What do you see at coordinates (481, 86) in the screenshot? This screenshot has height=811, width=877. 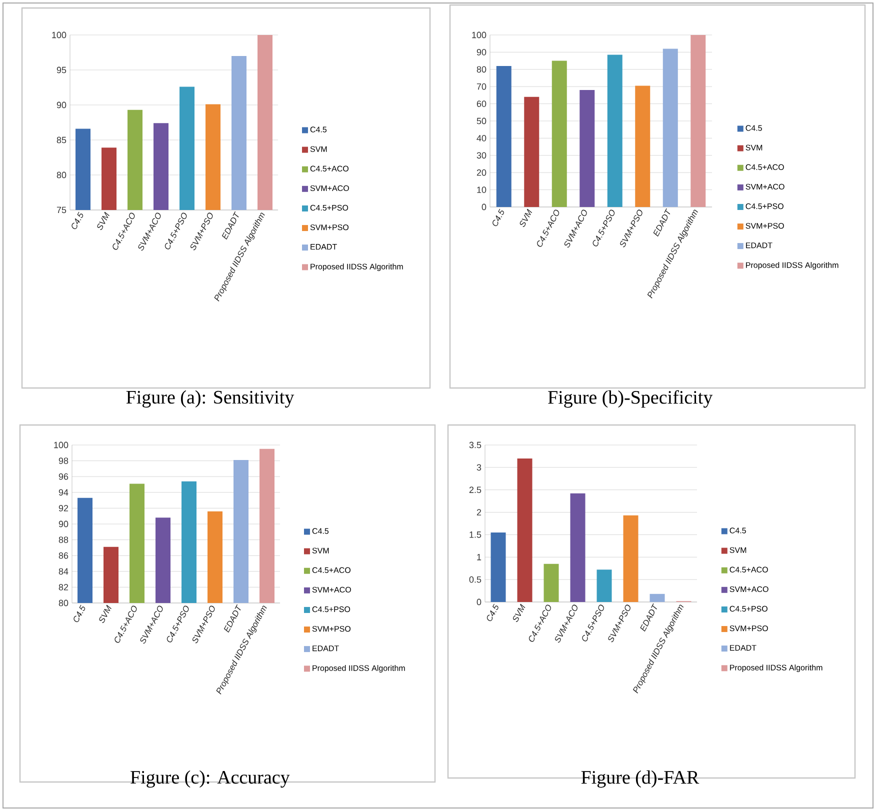 I see `y-tick-label: 70` at bounding box center [481, 86].